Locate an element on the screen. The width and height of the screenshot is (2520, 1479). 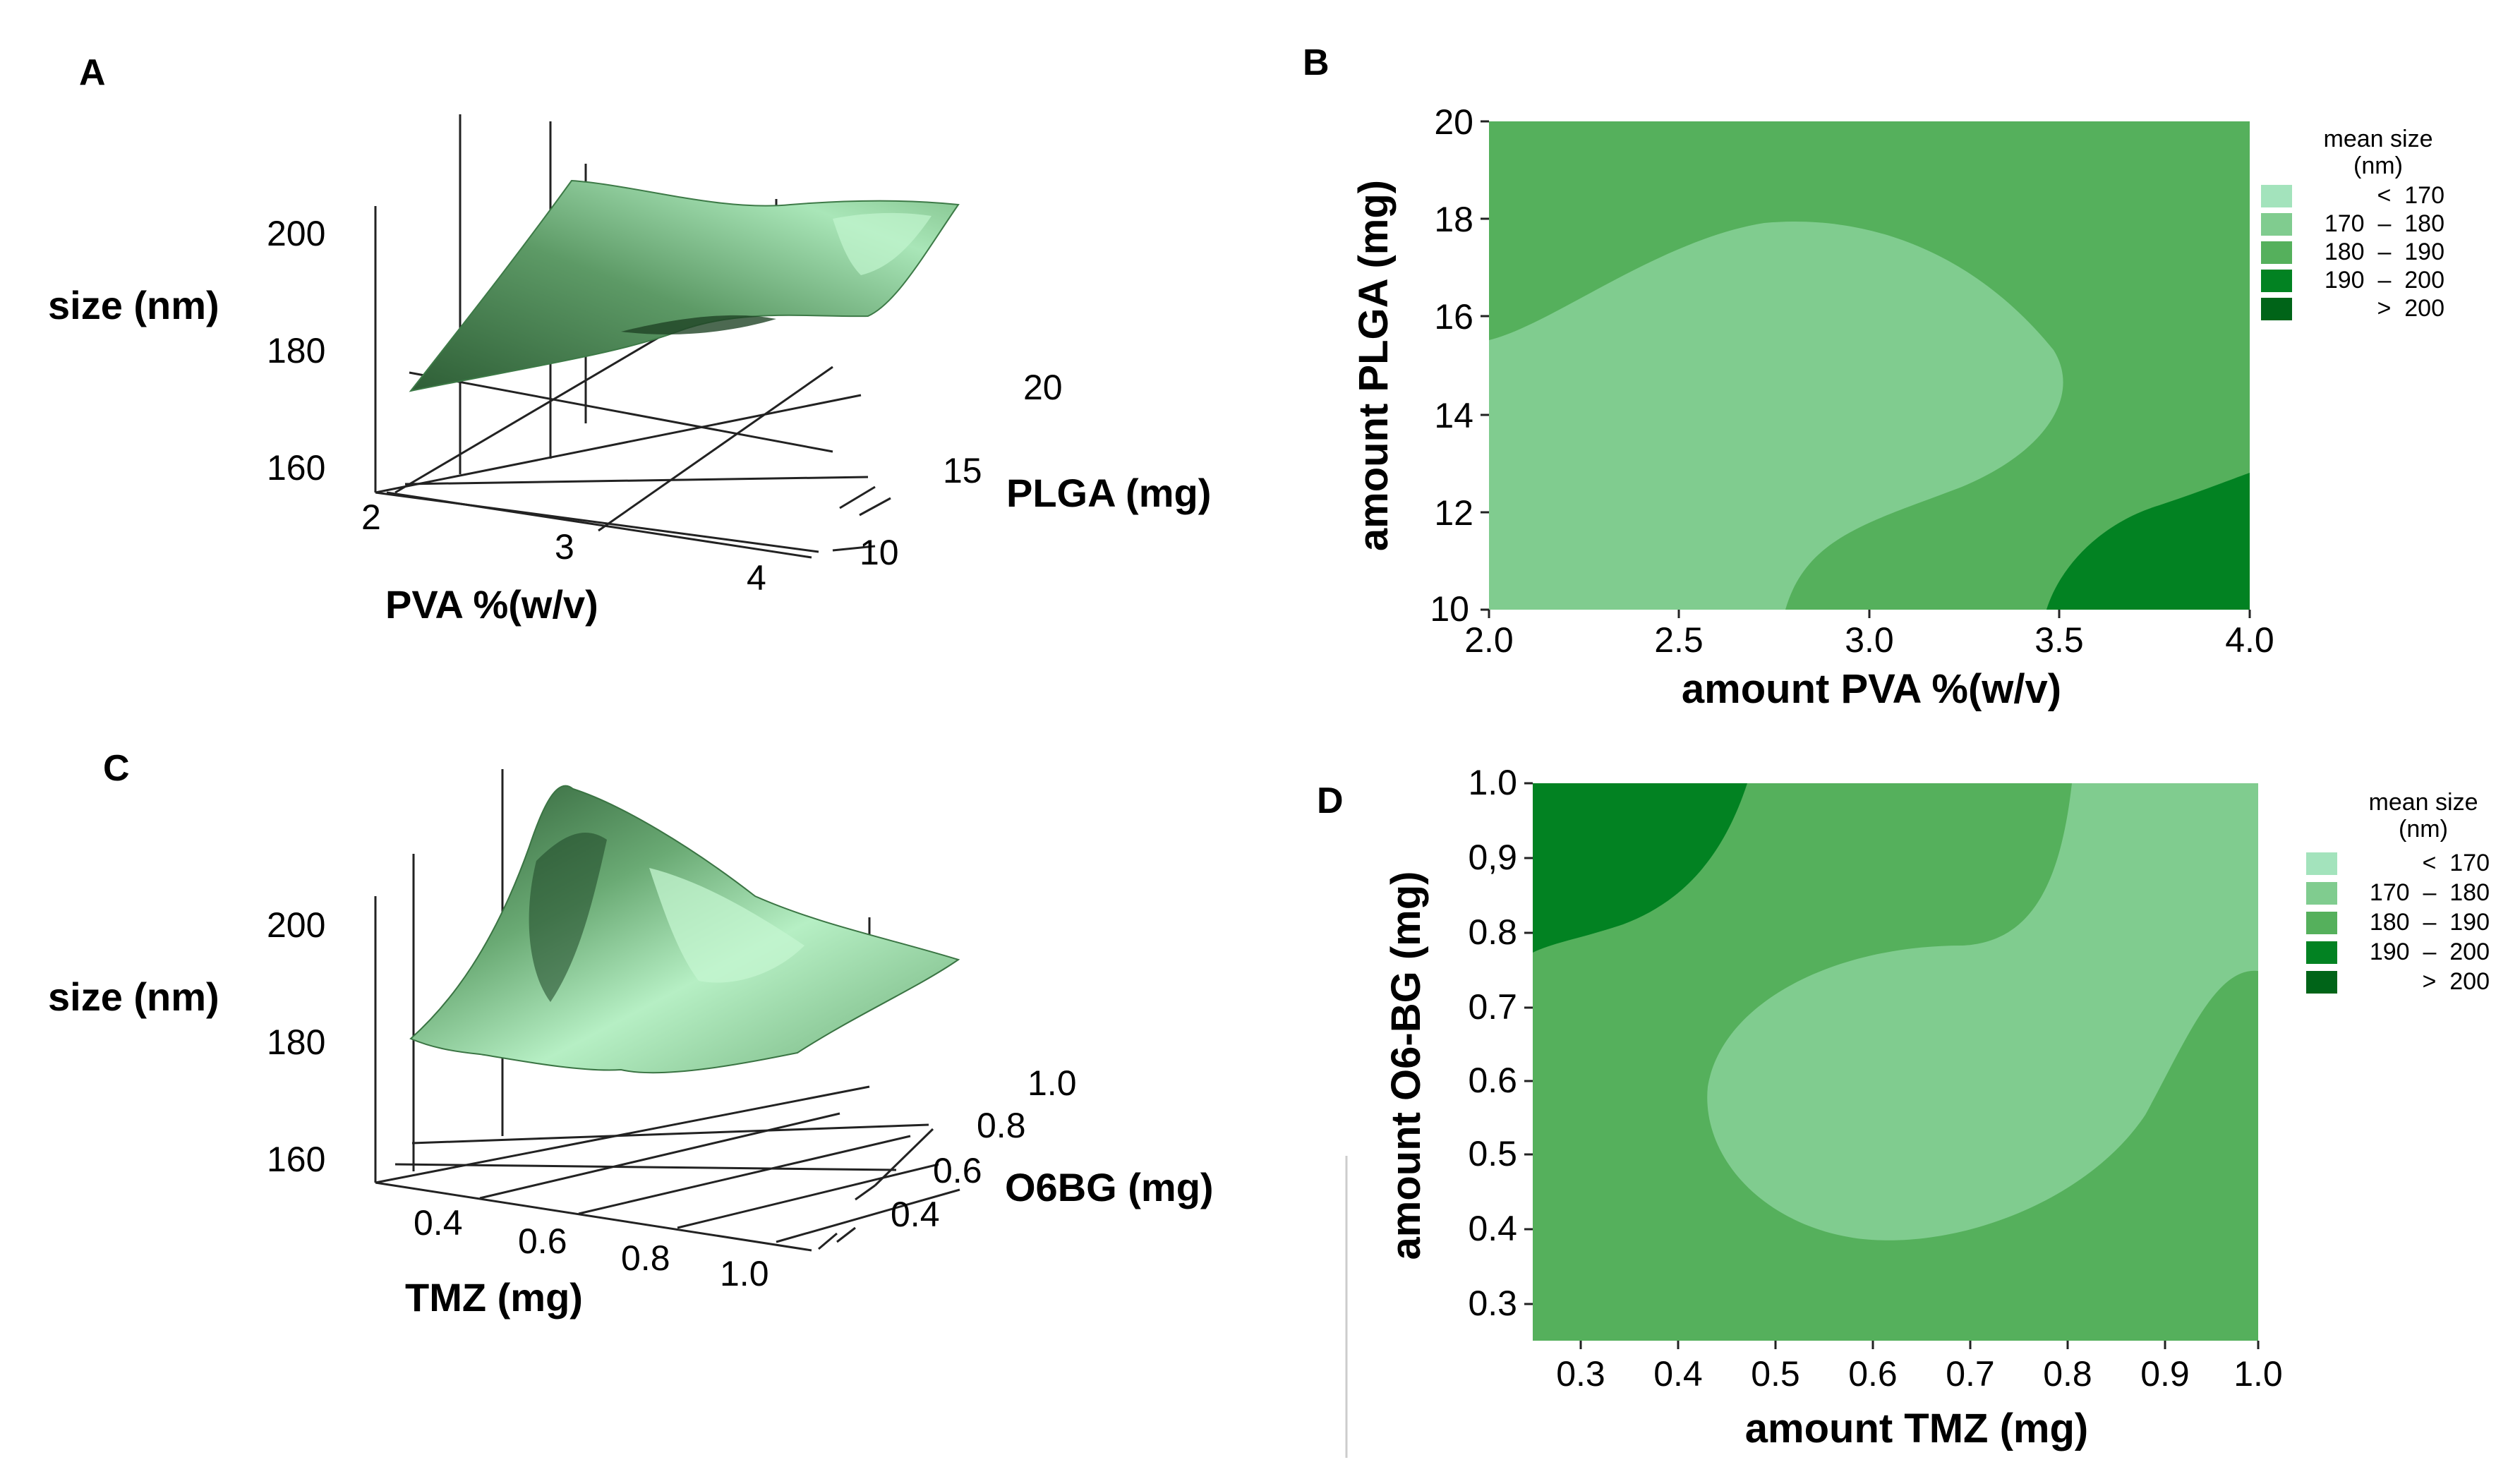
panel-c-ytick-0.8: 0.8 is located at coordinates (1001, 1125).